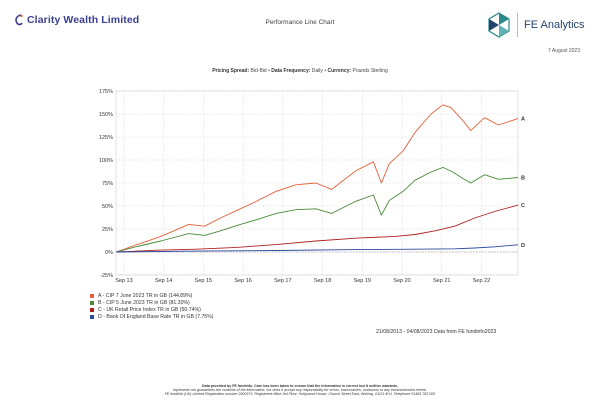 This screenshot has width=600, height=400. What do you see at coordinates (362, 281) in the screenshot?
I see `x-tick-label: Sep 19` at bounding box center [362, 281].